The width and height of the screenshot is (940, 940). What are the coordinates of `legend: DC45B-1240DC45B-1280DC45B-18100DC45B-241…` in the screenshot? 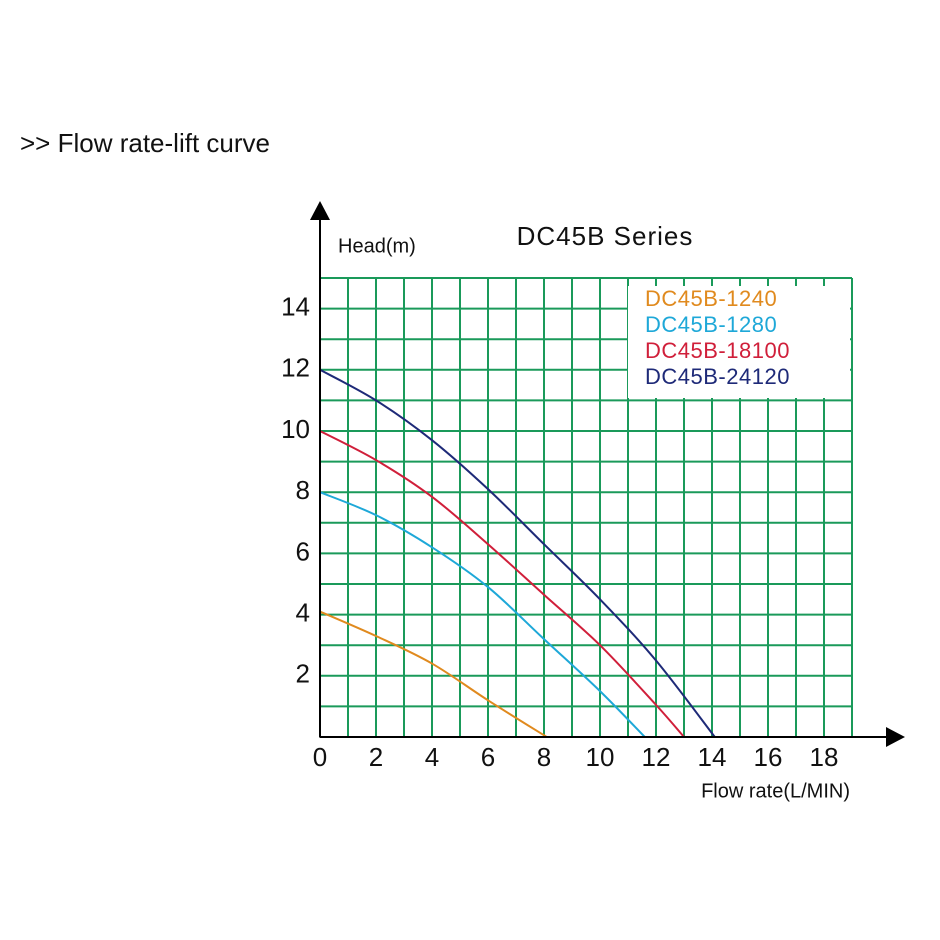 It's located at (717, 337).